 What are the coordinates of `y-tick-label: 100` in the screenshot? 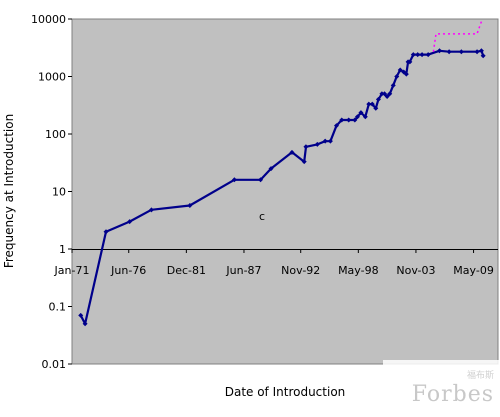 It's located at (55, 134).